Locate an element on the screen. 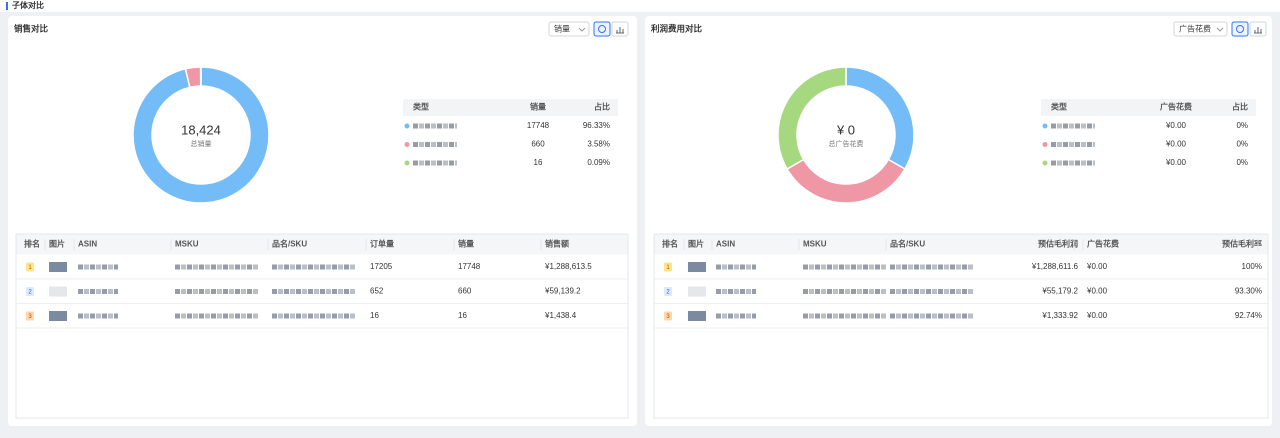  rank: 1 is located at coordinates (668, 268).